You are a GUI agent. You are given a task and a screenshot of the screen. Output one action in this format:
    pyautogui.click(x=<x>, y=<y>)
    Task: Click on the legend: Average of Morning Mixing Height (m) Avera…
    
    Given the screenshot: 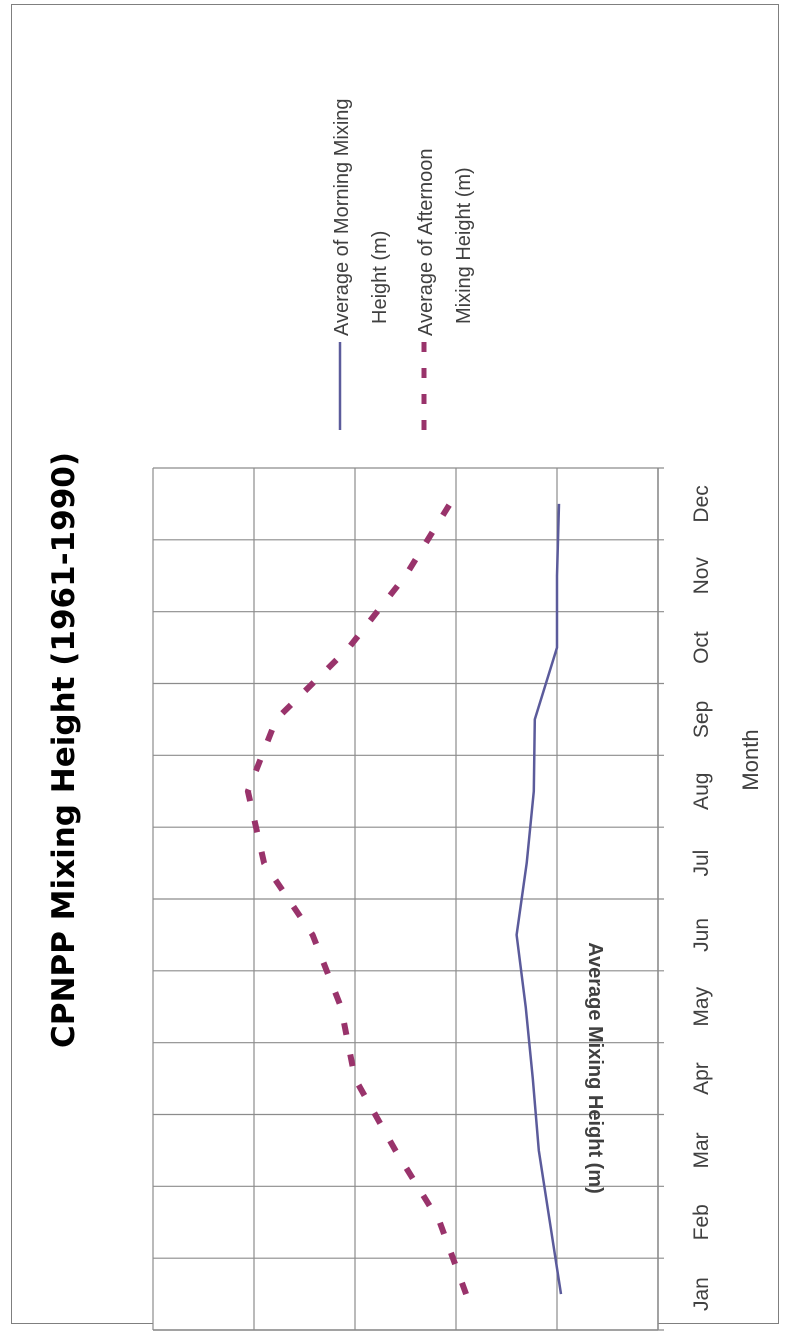 What is the action you would take?
    pyautogui.click(x=403, y=264)
    